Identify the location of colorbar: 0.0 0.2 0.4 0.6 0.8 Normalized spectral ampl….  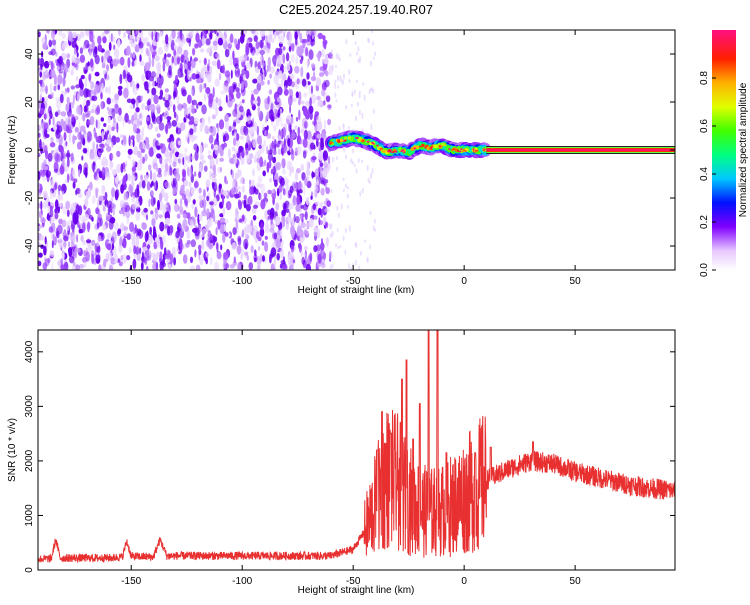
(724, 153).